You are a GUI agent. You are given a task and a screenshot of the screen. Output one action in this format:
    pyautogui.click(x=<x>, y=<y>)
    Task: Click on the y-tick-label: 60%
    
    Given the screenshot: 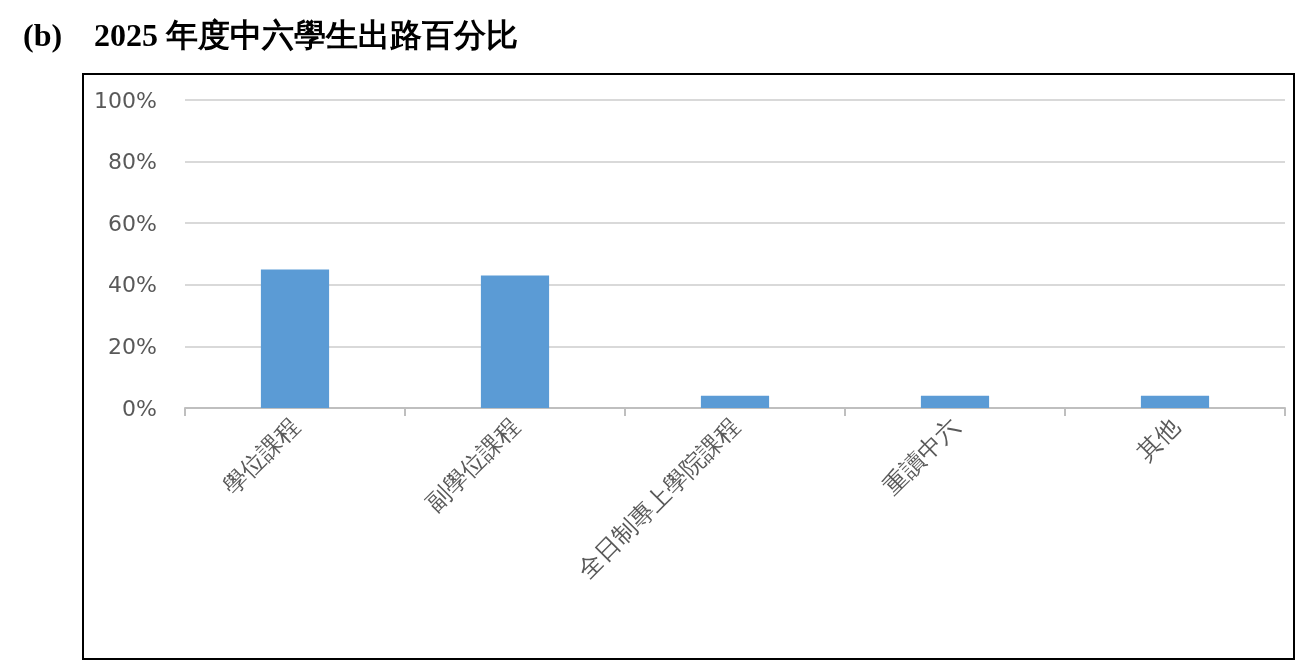 What is the action you would take?
    pyautogui.click(x=132, y=223)
    